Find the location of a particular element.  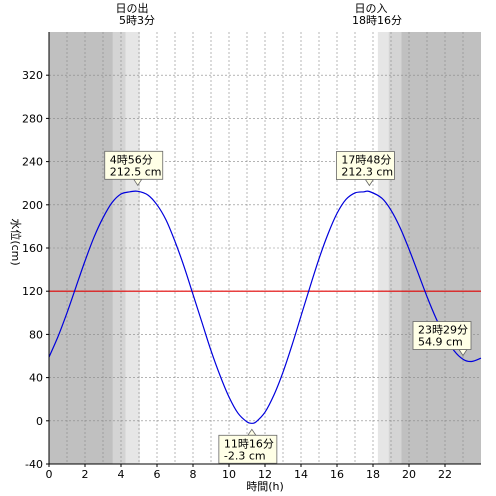

y-axis-label: 水位(cm) is located at coordinates (16, 241).